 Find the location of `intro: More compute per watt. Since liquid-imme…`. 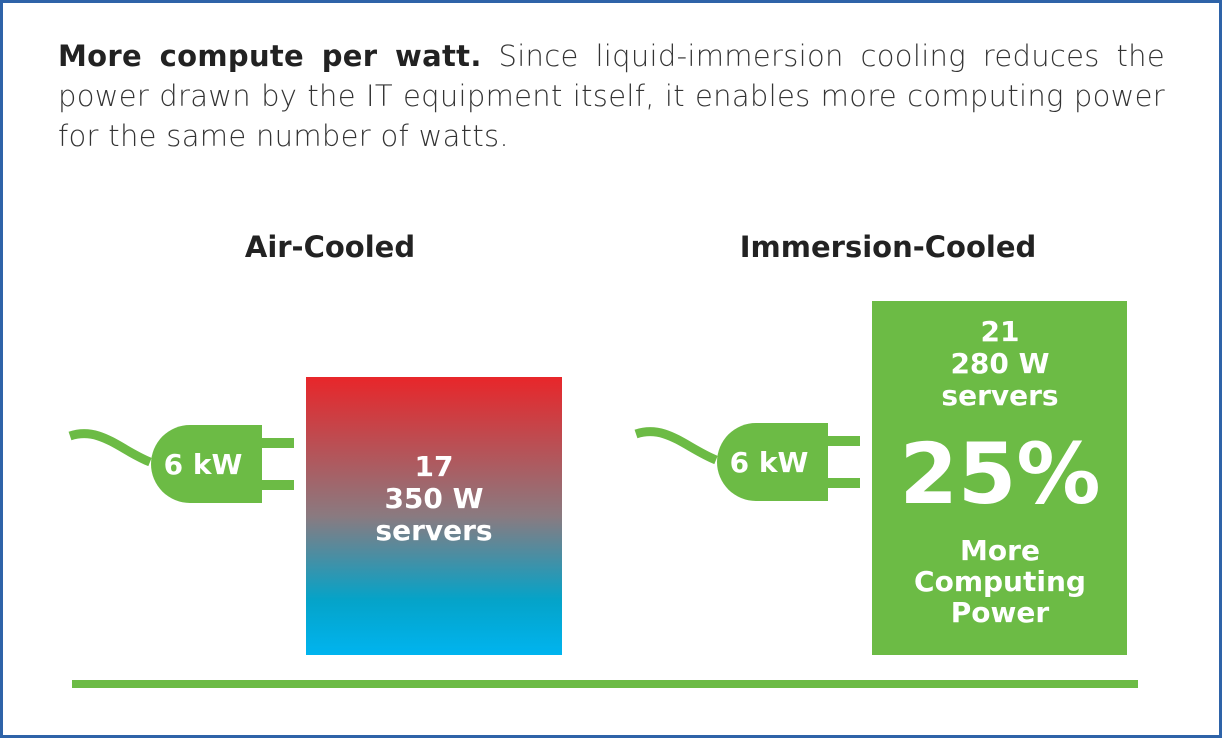

intro: More compute per watt. Since liquid-imme… is located at coordinates (611, 96).